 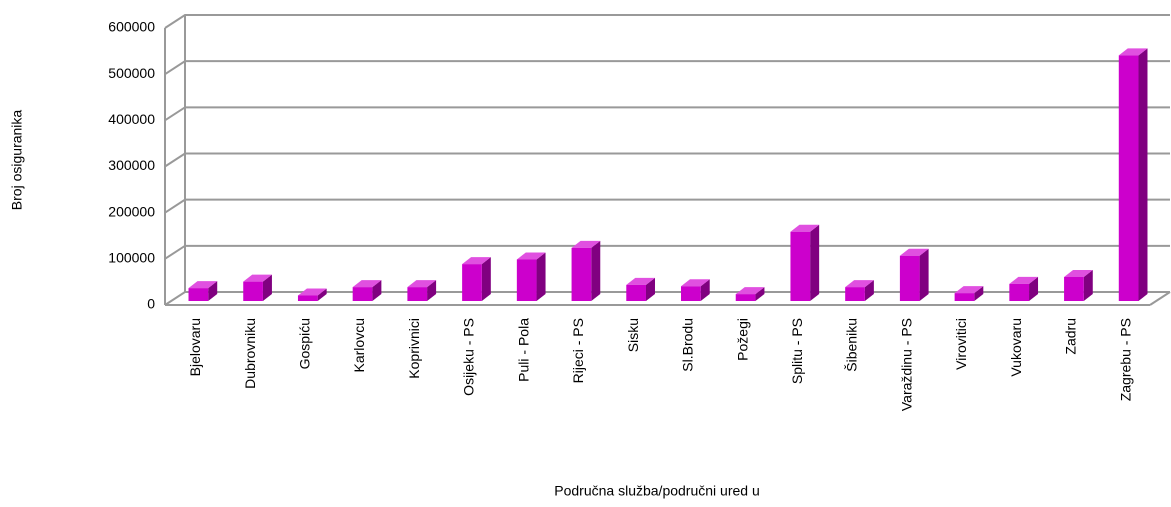 I want to click on axis-wall, so click(x=1160, y=298).